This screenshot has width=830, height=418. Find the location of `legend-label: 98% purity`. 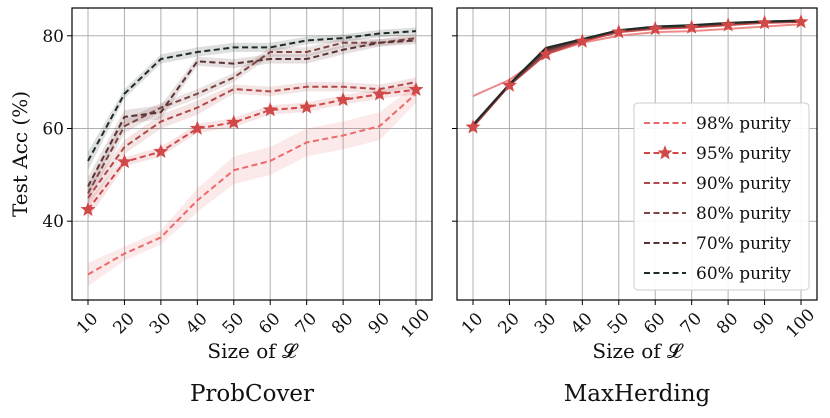

legend-label: 98% purity is located at coordinates (743, 124).